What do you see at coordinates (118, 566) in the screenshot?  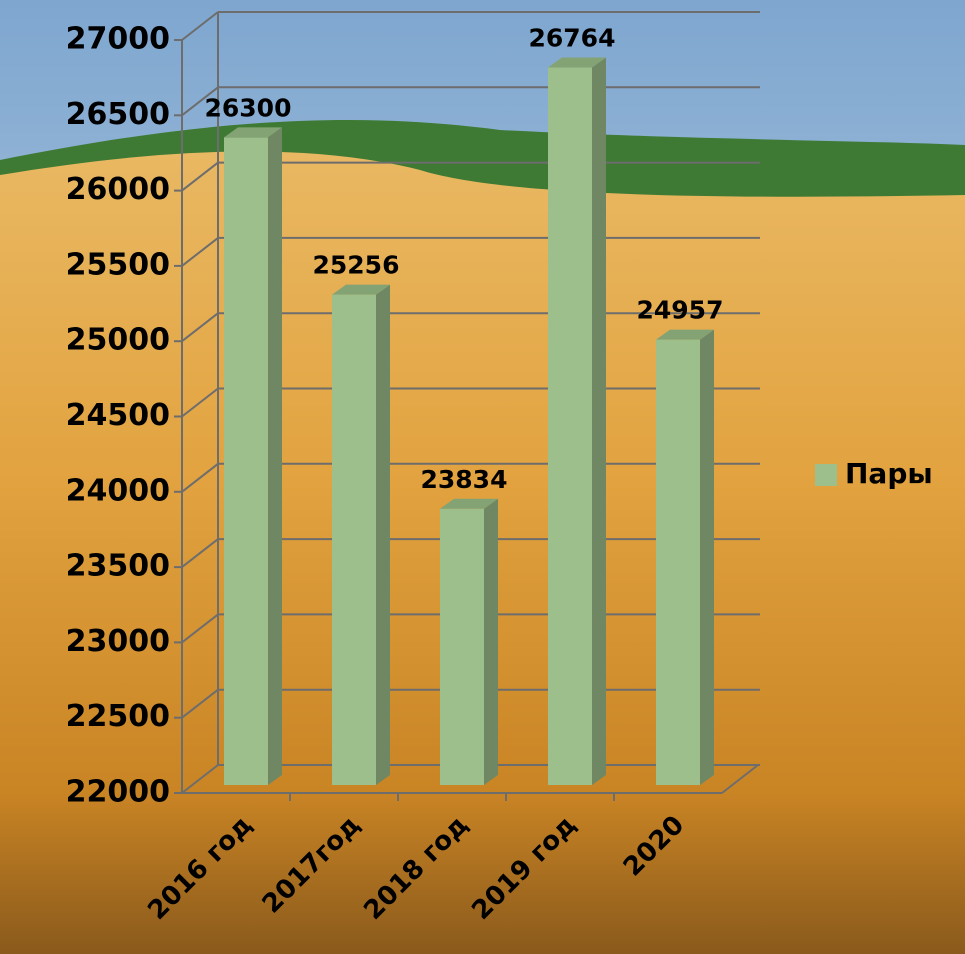 I see `y-tick-label: 23500` at bounding box center [118, 566].